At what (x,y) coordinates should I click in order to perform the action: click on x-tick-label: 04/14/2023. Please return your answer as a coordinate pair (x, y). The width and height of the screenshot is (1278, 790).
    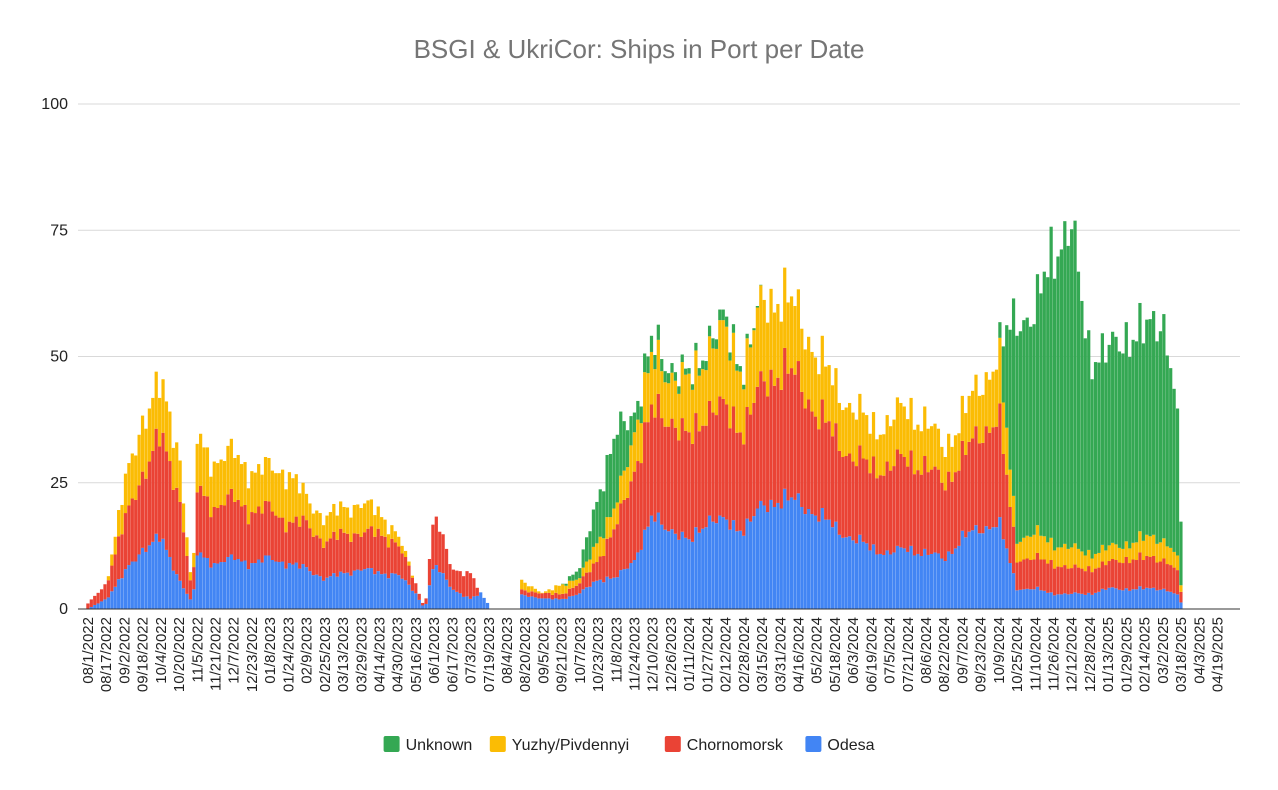
    Looking at the image, I should click on (380, 654).